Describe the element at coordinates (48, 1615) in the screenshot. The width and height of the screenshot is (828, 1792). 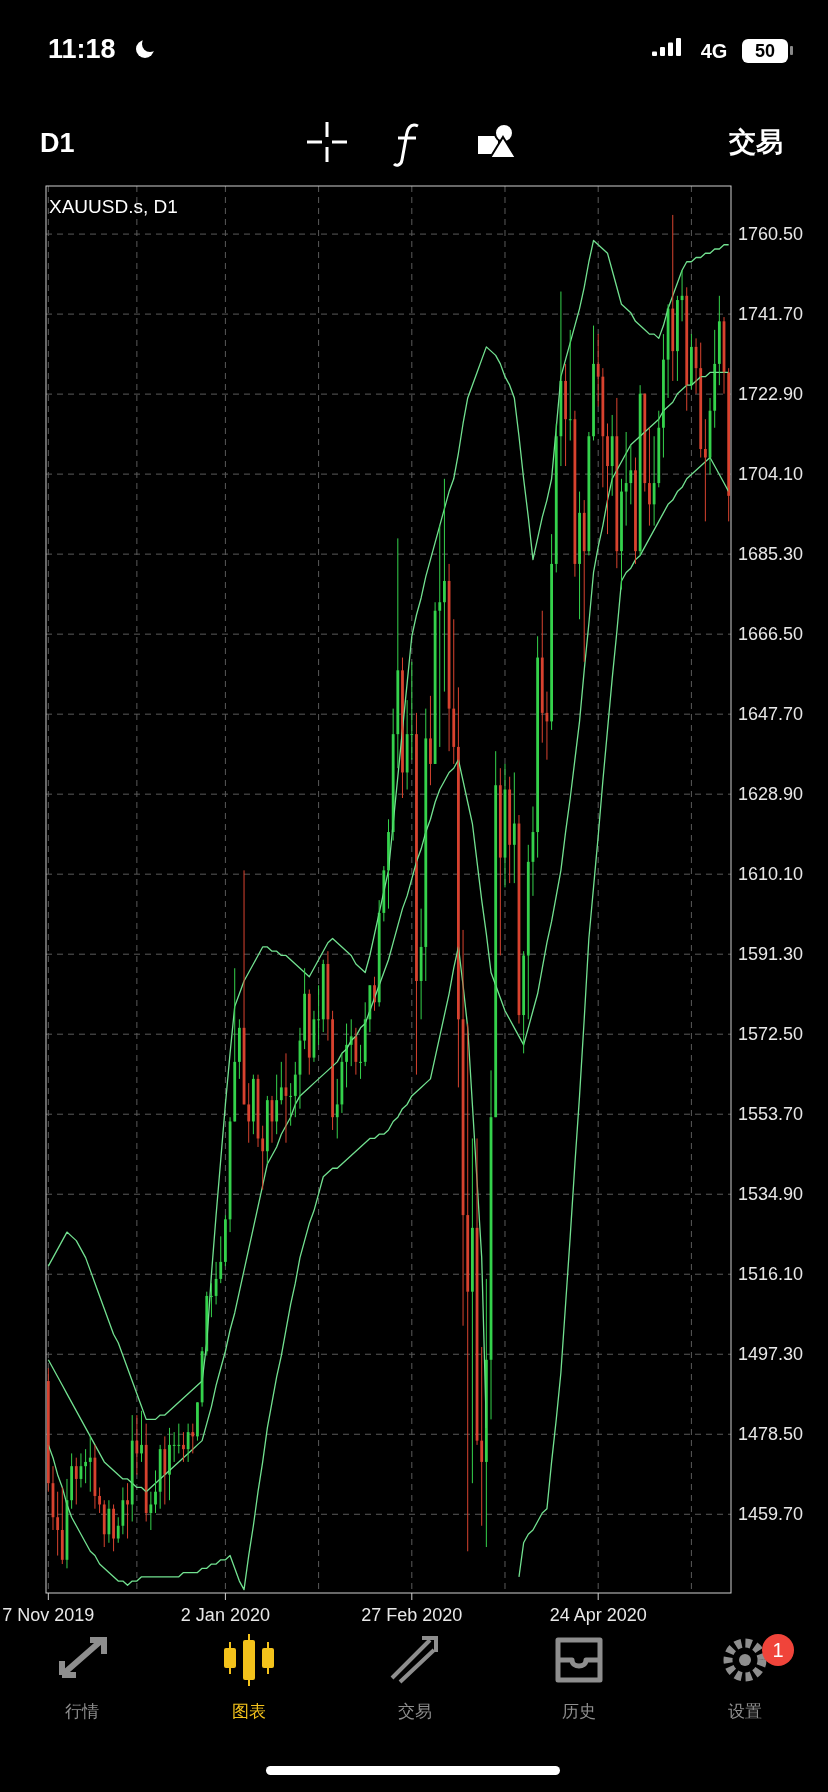
I see `x-tick-label: 7 Nov 2019` at that location.